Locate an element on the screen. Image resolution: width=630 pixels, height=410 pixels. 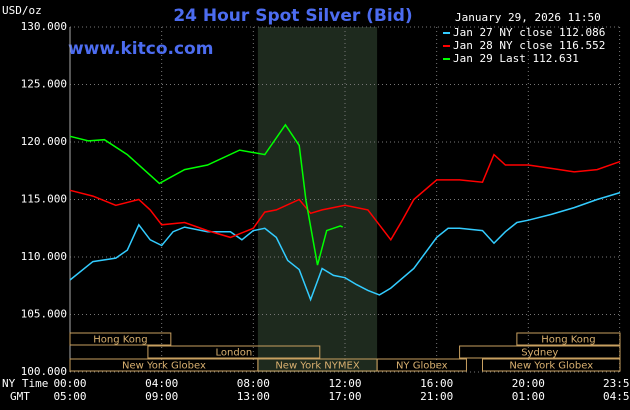
session-label: New York NYMEX is located at coordinates (317, 366).